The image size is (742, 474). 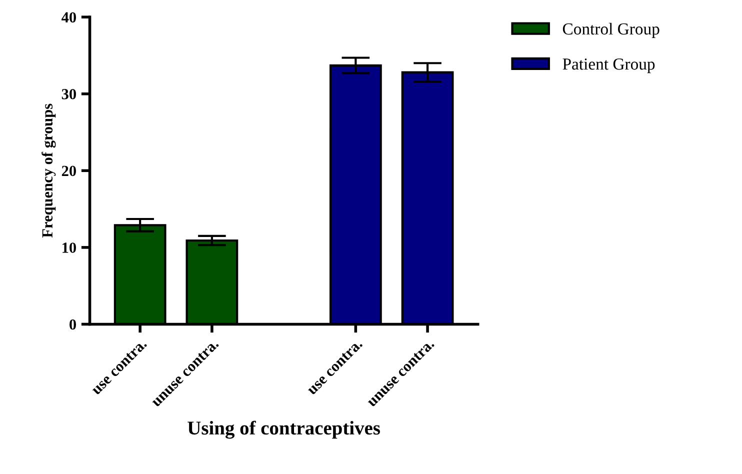 I want to click on y-tick-label: 30, so click(x=69, y=94).